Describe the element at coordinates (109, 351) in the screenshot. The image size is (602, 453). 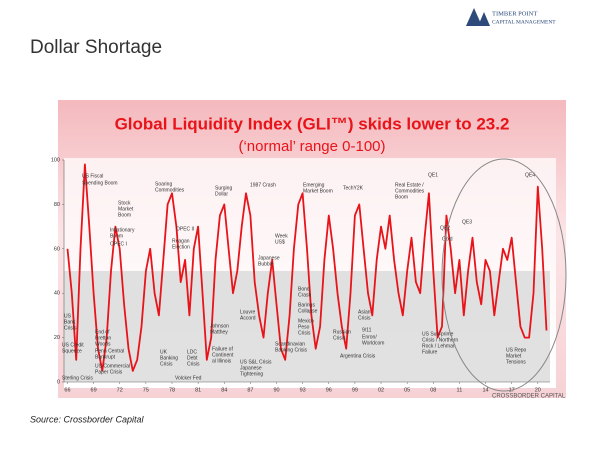
I see `annotation: Penn Central` at that location.